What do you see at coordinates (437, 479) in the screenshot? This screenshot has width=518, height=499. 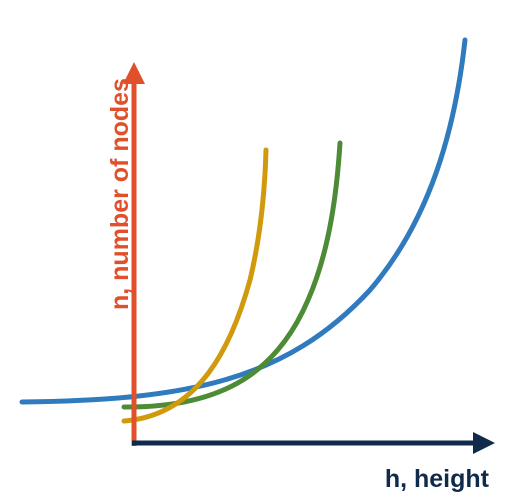 I see `x-axis-title: h, height` at bounding box center [437, 479].